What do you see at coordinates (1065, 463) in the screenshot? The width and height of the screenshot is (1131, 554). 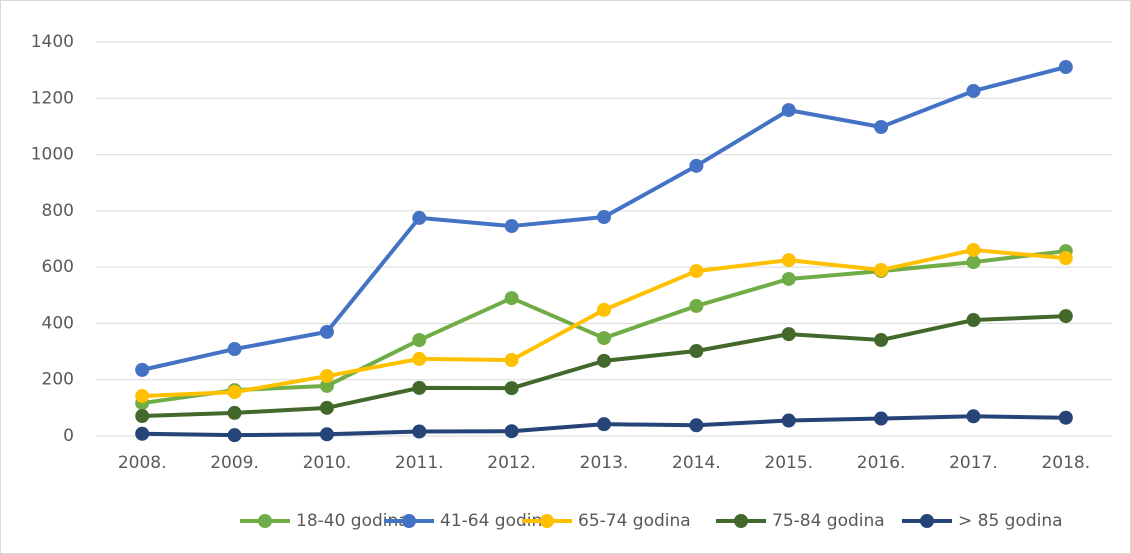 I see `x-tick-label: 2018.` at bounding box center [1065, 463].